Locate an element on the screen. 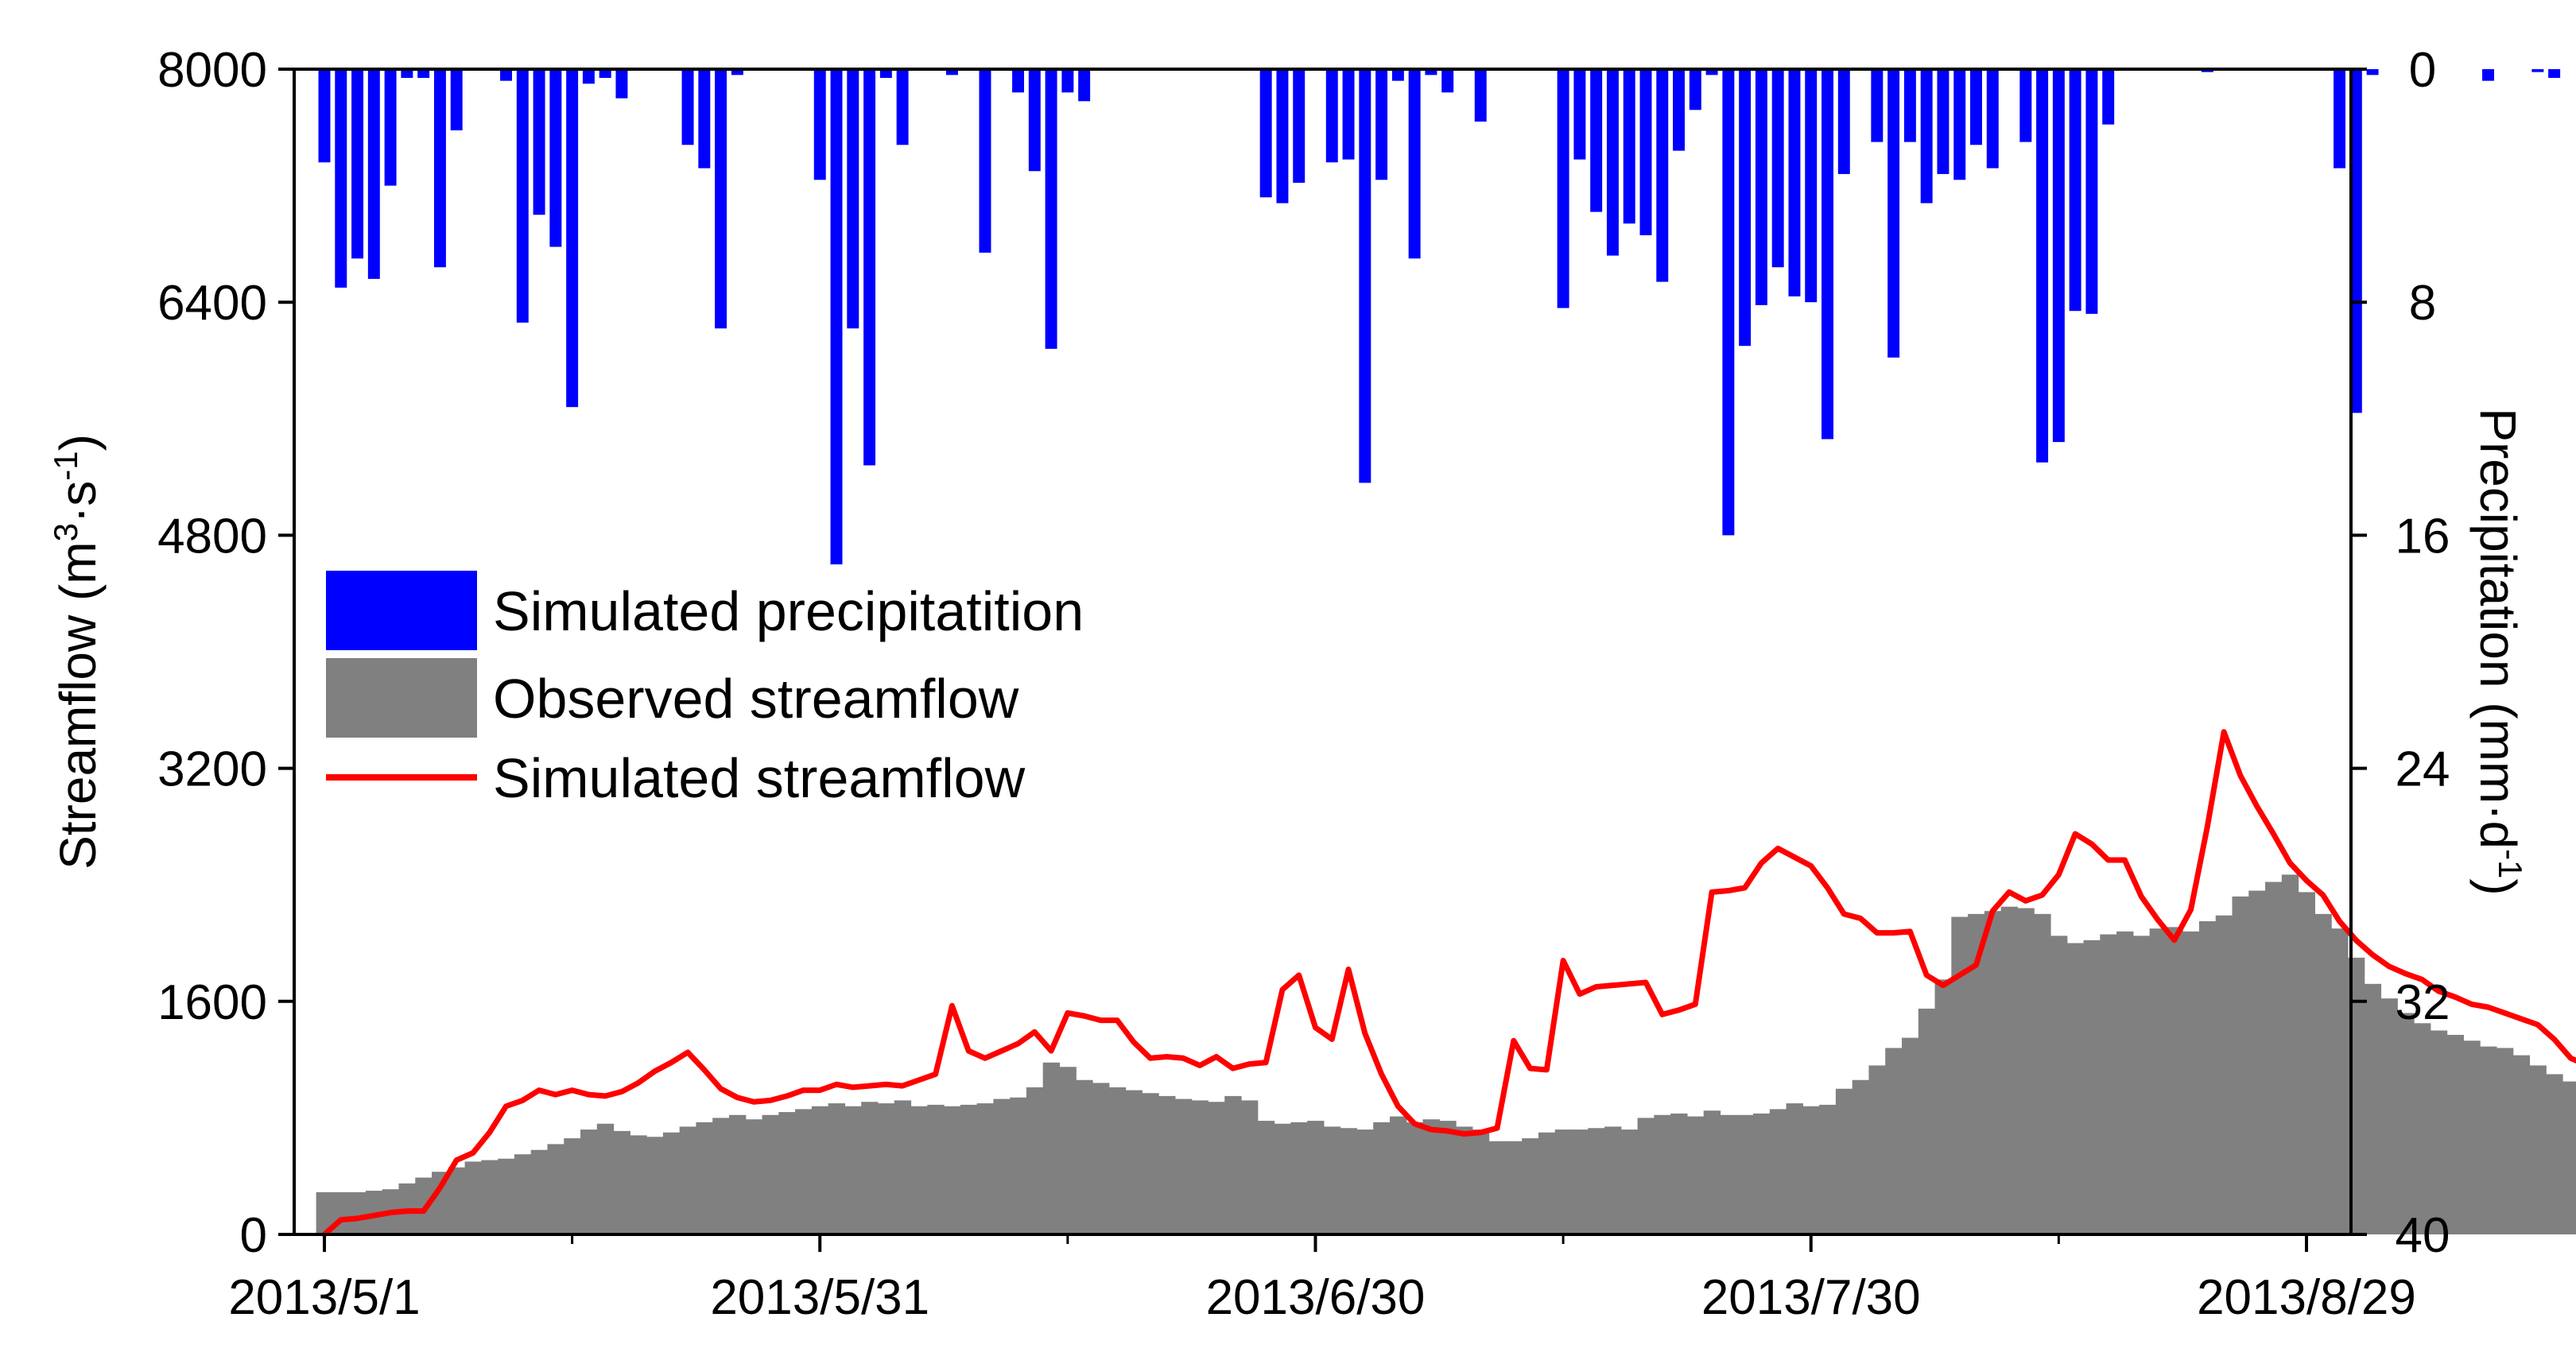  right-y-axis-title-part: -1 is located at coordinates (2511, 863).